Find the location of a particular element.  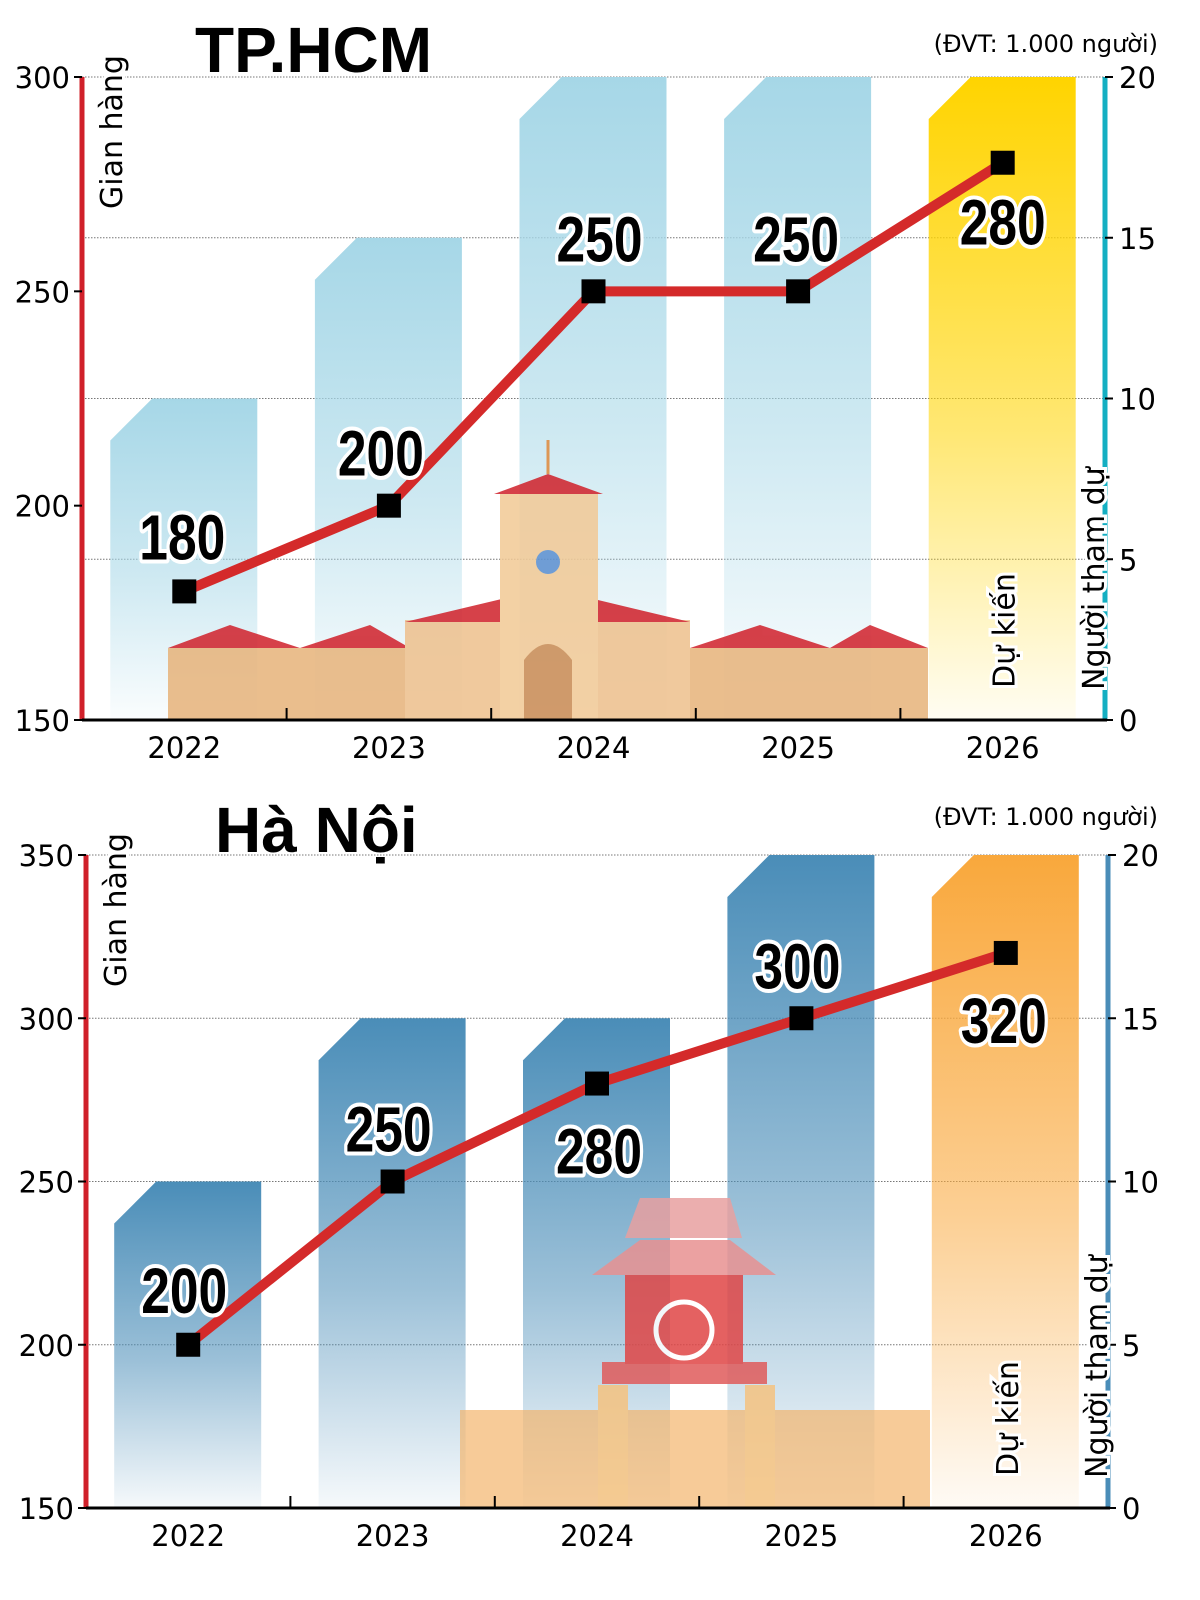

wall is located at coordinates (695, 1459).